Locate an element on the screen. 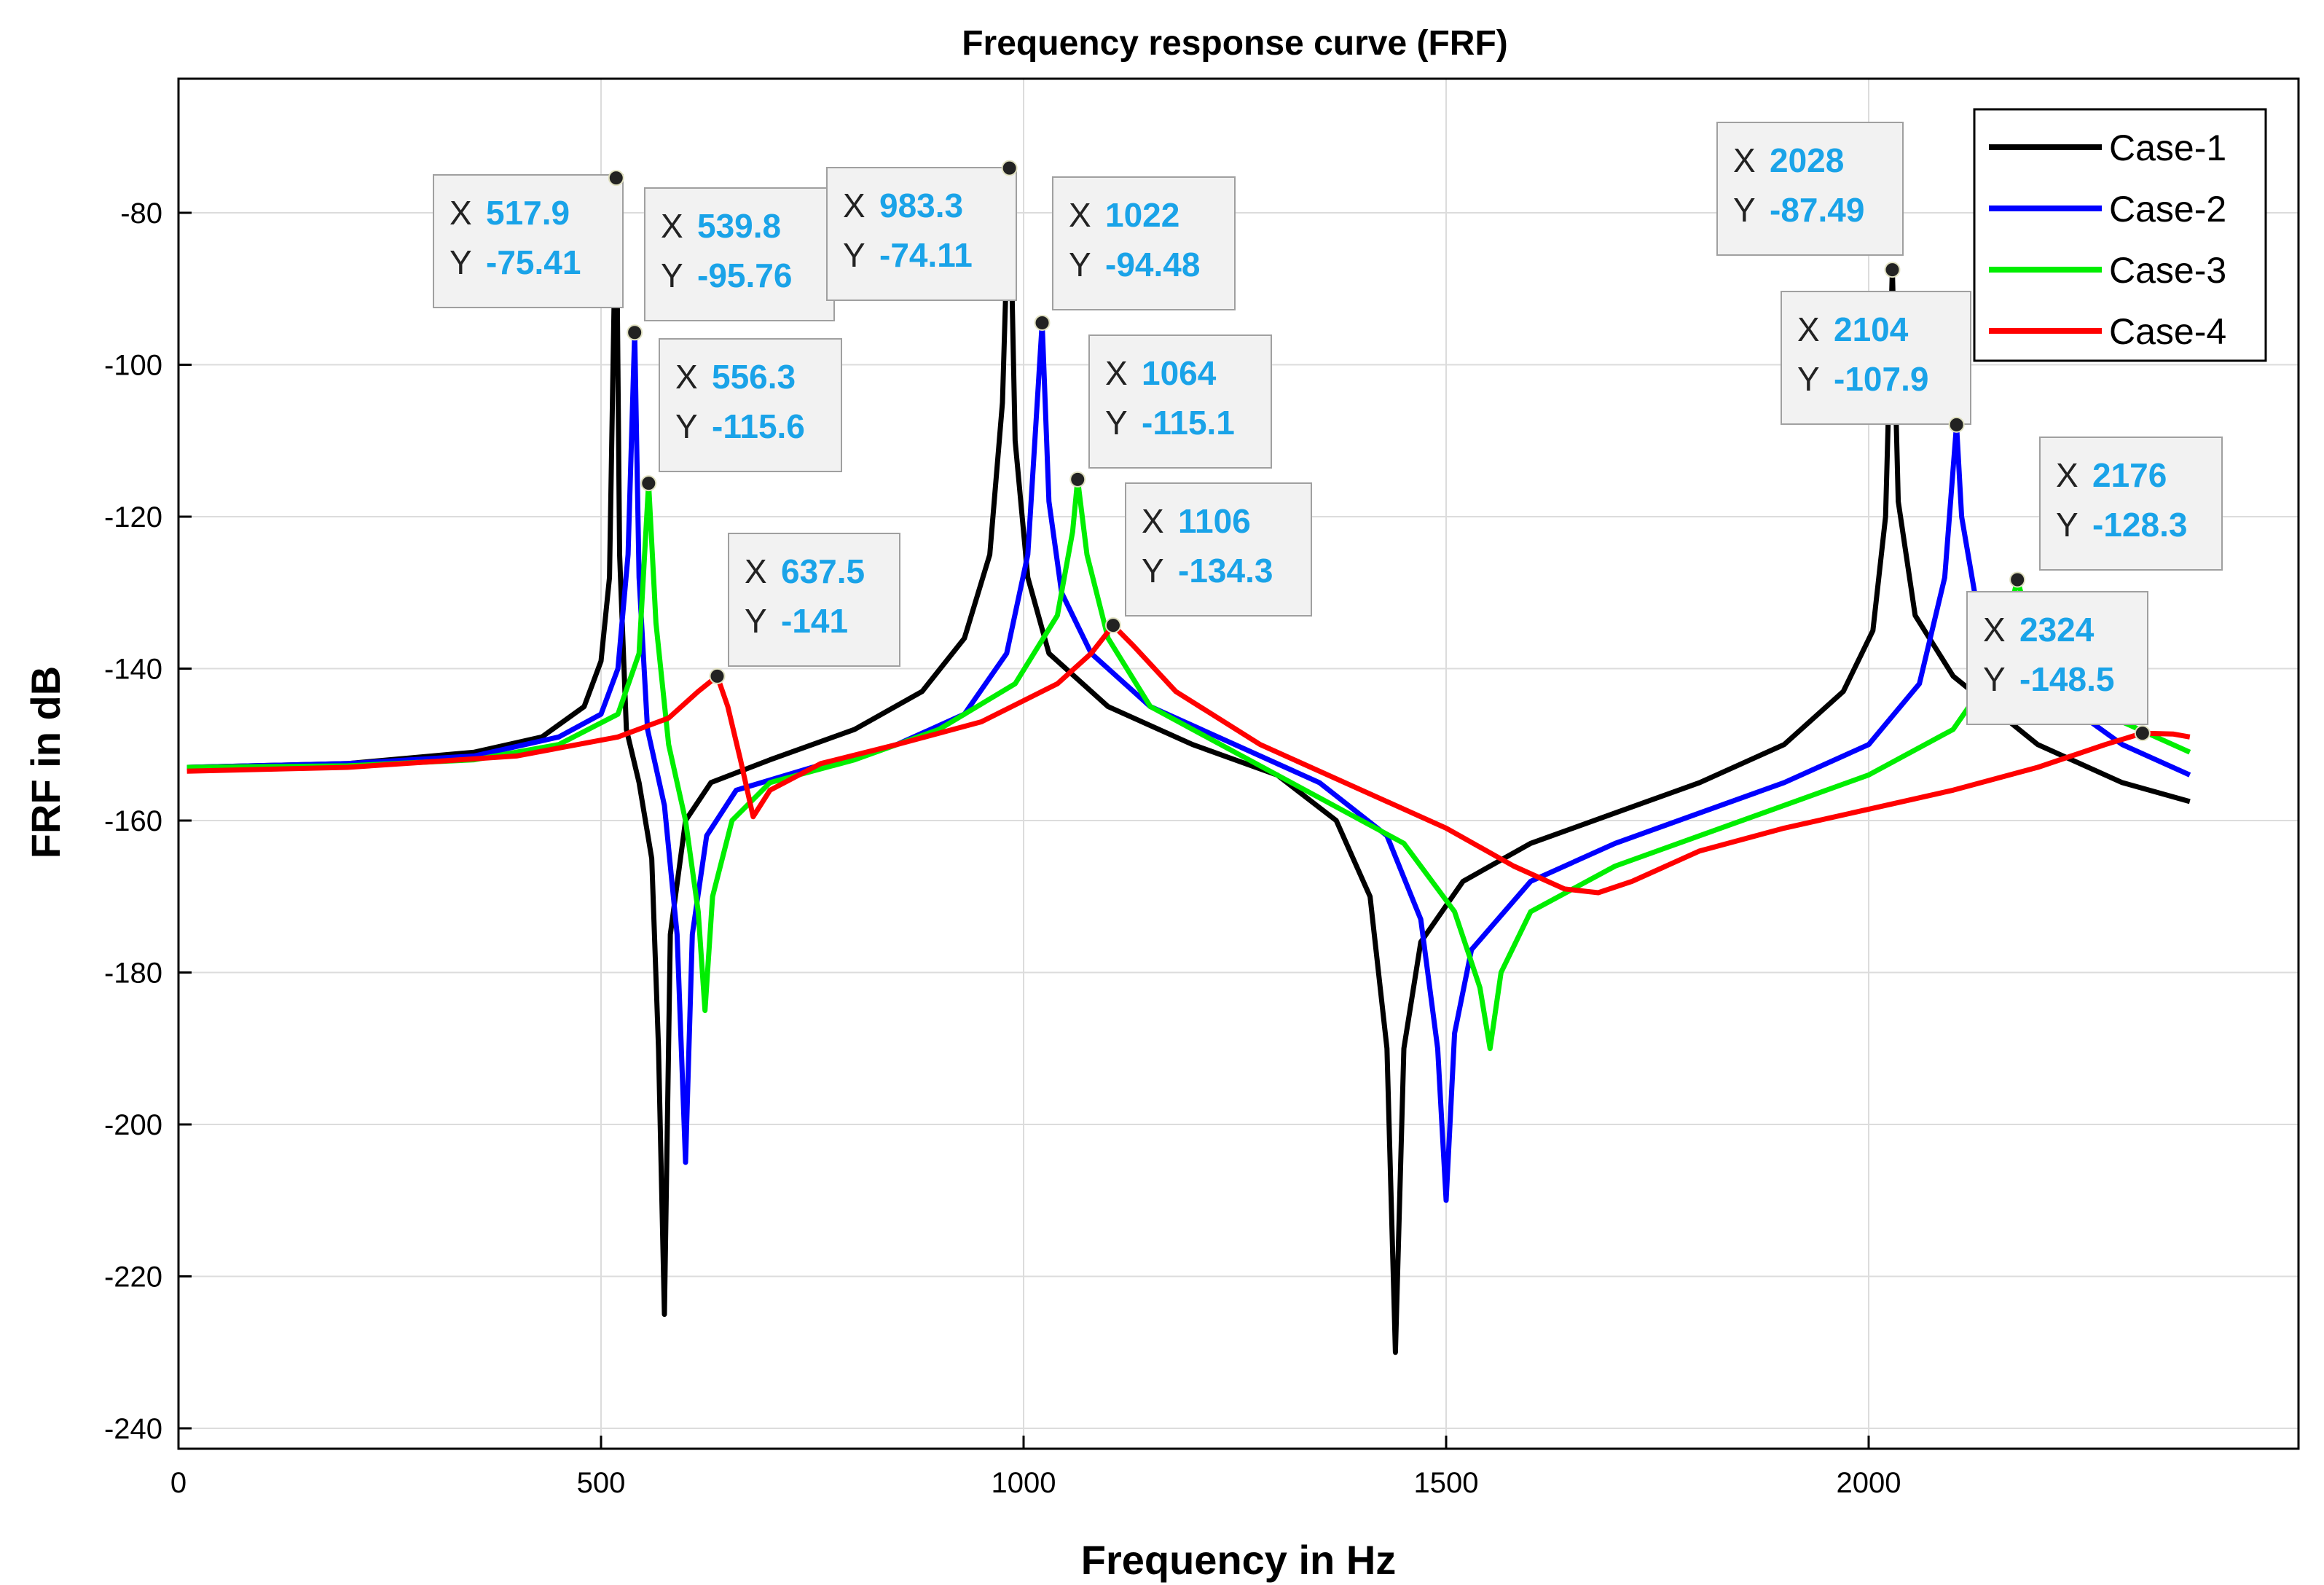 This screenshot has width=2324, height=1585. legend-box is located at coordinates (2120, 235).